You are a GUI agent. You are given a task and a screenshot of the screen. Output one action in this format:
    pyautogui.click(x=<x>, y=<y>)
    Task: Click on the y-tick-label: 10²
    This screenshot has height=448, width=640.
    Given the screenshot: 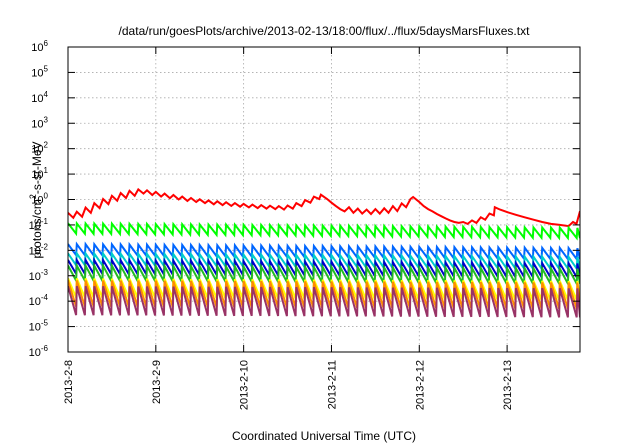 What is the action you would take?
    pyautogui.click(x=39, y=148)
    